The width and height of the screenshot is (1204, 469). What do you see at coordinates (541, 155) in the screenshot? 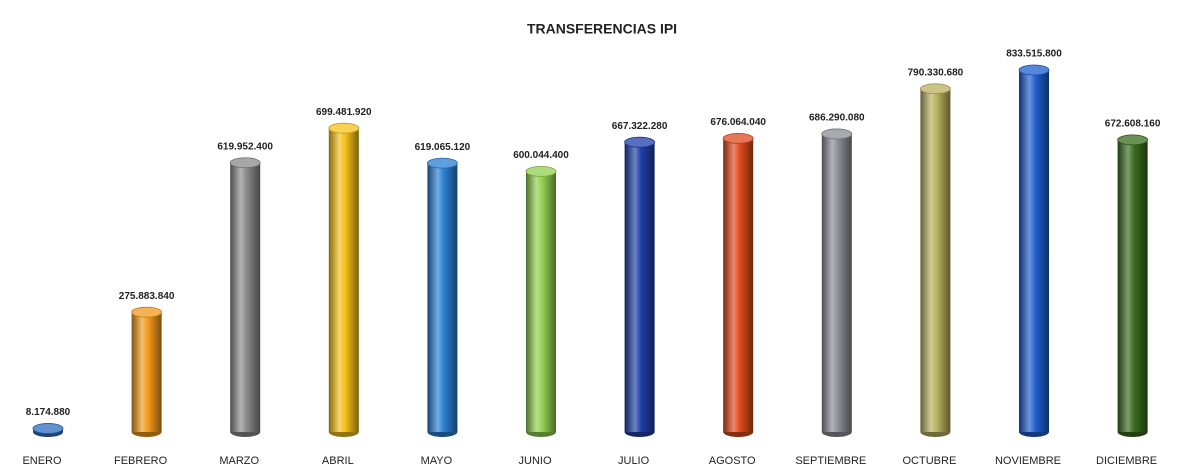
I see `value-label: 600.044.400` at bounding box center [541, 155].